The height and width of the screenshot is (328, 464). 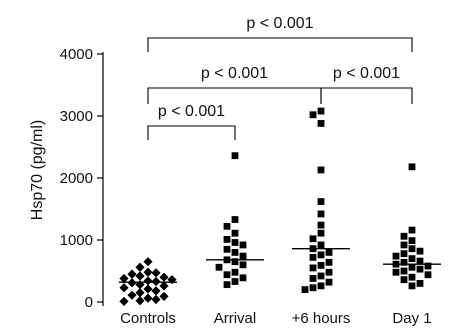 What do you see at coordinates (76, 240) in the screenshot?
I see `y-tick-label: 1000` at bounding box center [76, 240].